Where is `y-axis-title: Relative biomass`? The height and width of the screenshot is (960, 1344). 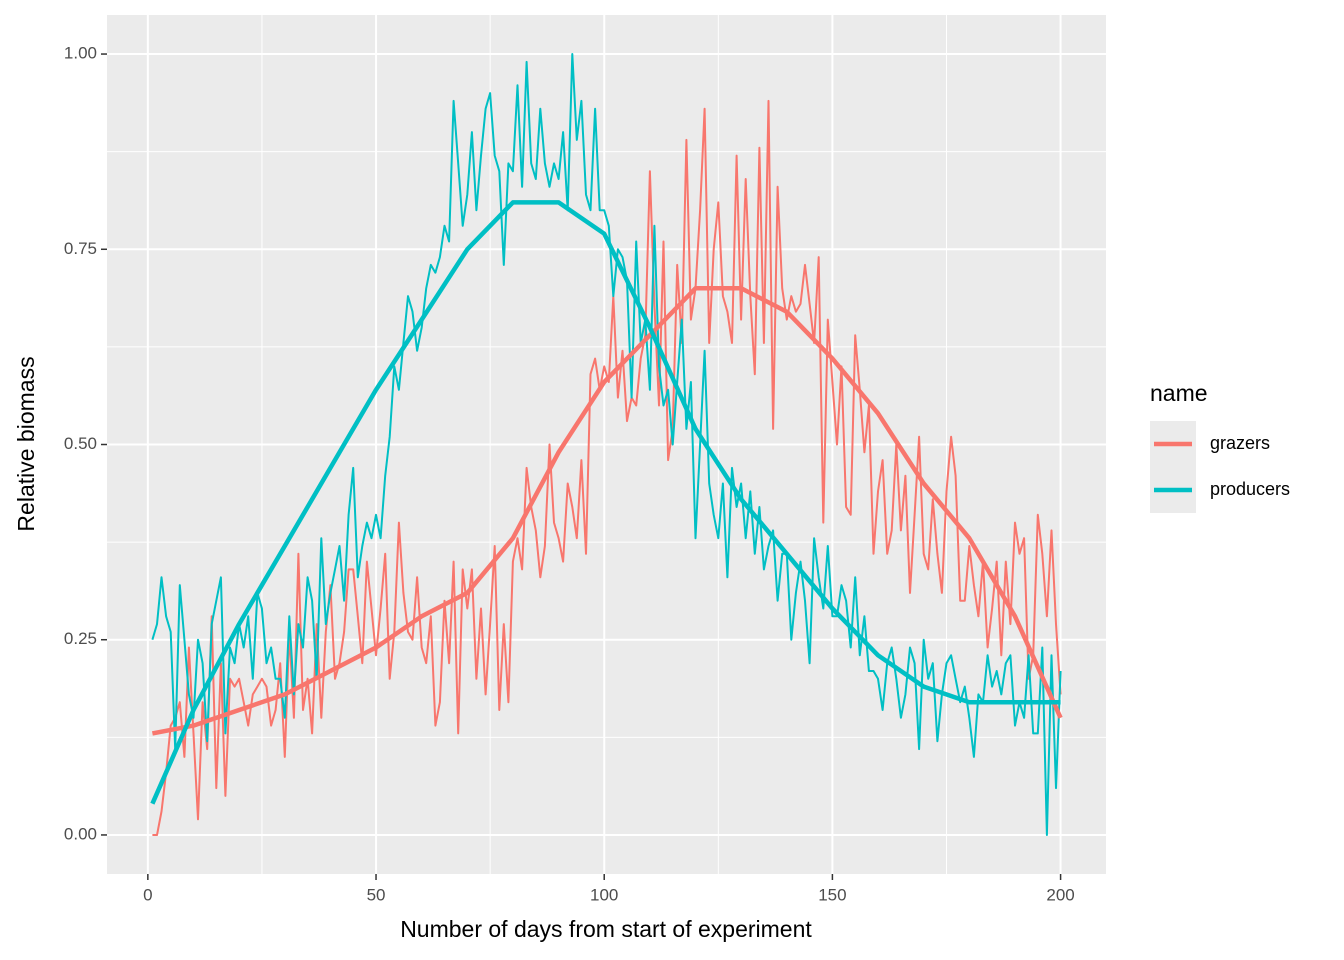 y-axis-title: Relative biomass is located at coordinates (26, 443).